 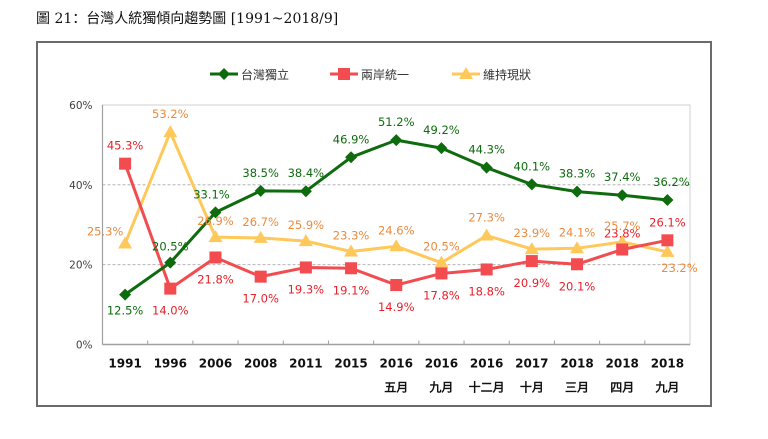 What do you see at coordinates (486, 150) in the screenshot?
I see `data-label: 44.3%` at bounding box center [486, 150].